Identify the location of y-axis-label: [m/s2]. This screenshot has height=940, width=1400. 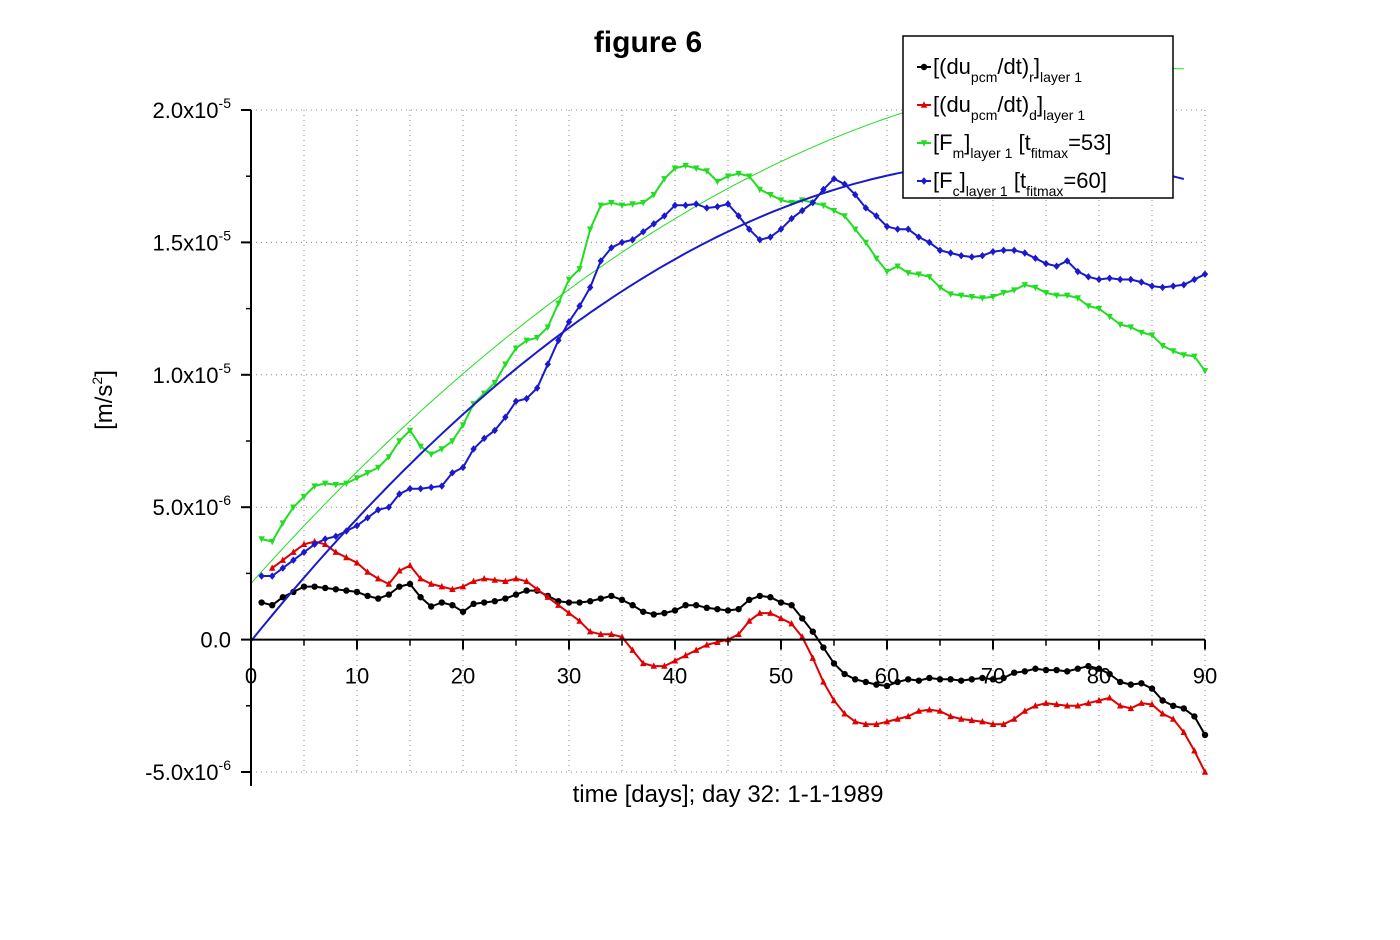
(103, 400).